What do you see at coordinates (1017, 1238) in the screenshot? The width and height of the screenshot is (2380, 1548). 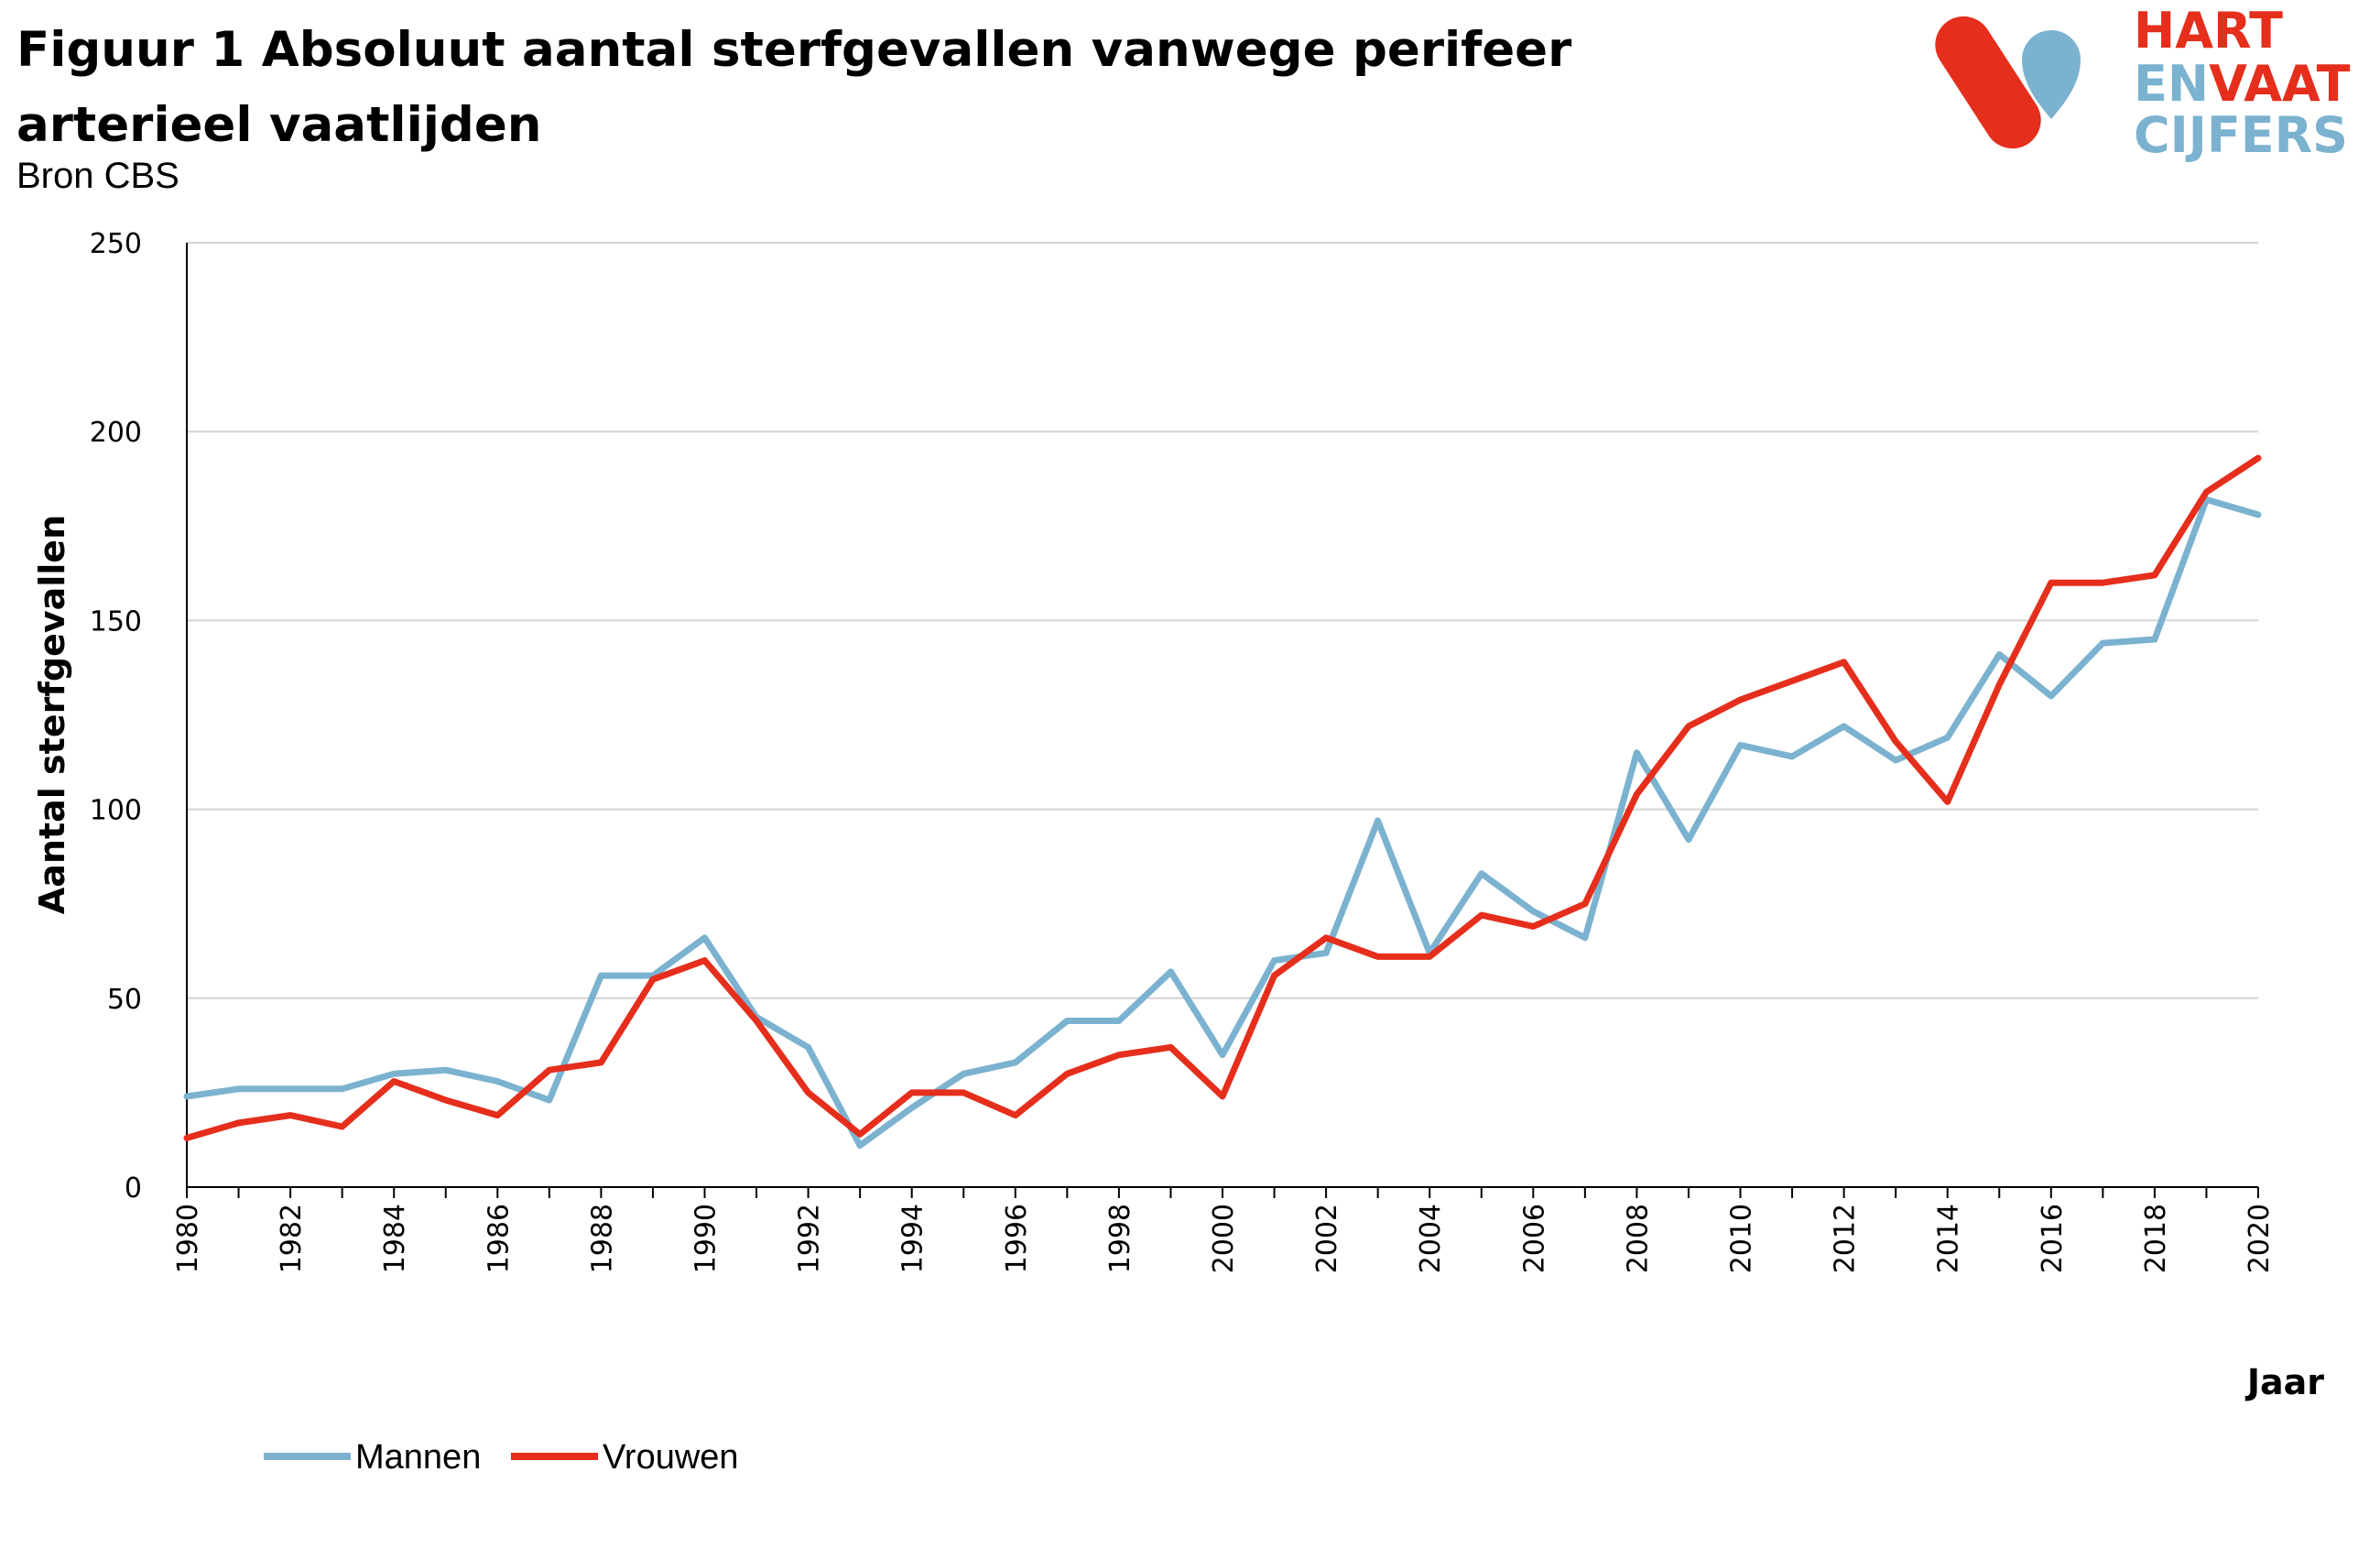 I see `x-tick-label: 1996` at bounding box center [1017, 1238].